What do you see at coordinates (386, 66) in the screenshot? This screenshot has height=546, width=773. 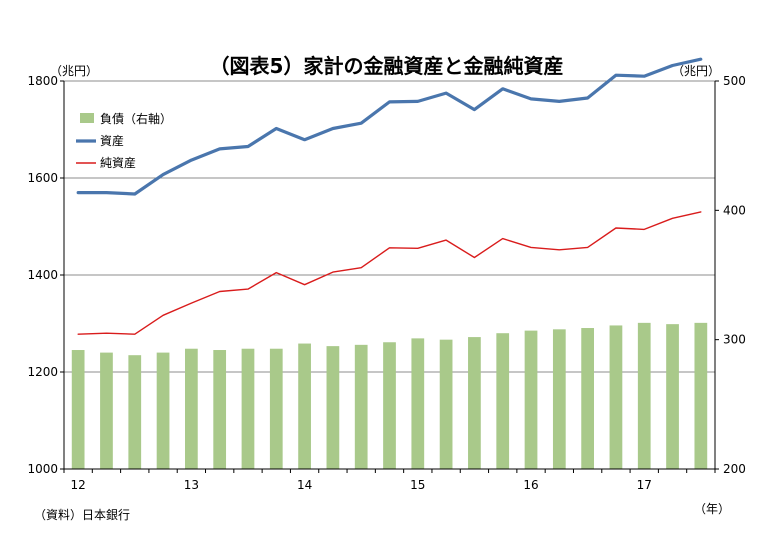 I see `chart-title: （図表5）家計の金融資産と金融純資産` at bounding box center [386, 66].